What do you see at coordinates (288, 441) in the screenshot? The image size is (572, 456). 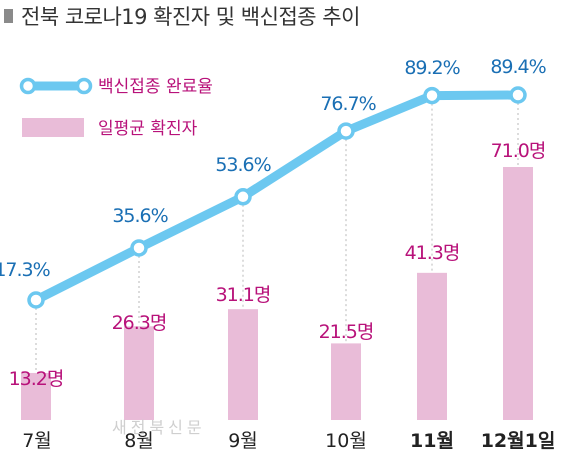 I see `x-axis: 7월 8월 9월 10월 11월 12월1일` at bounding box center [288, 441].